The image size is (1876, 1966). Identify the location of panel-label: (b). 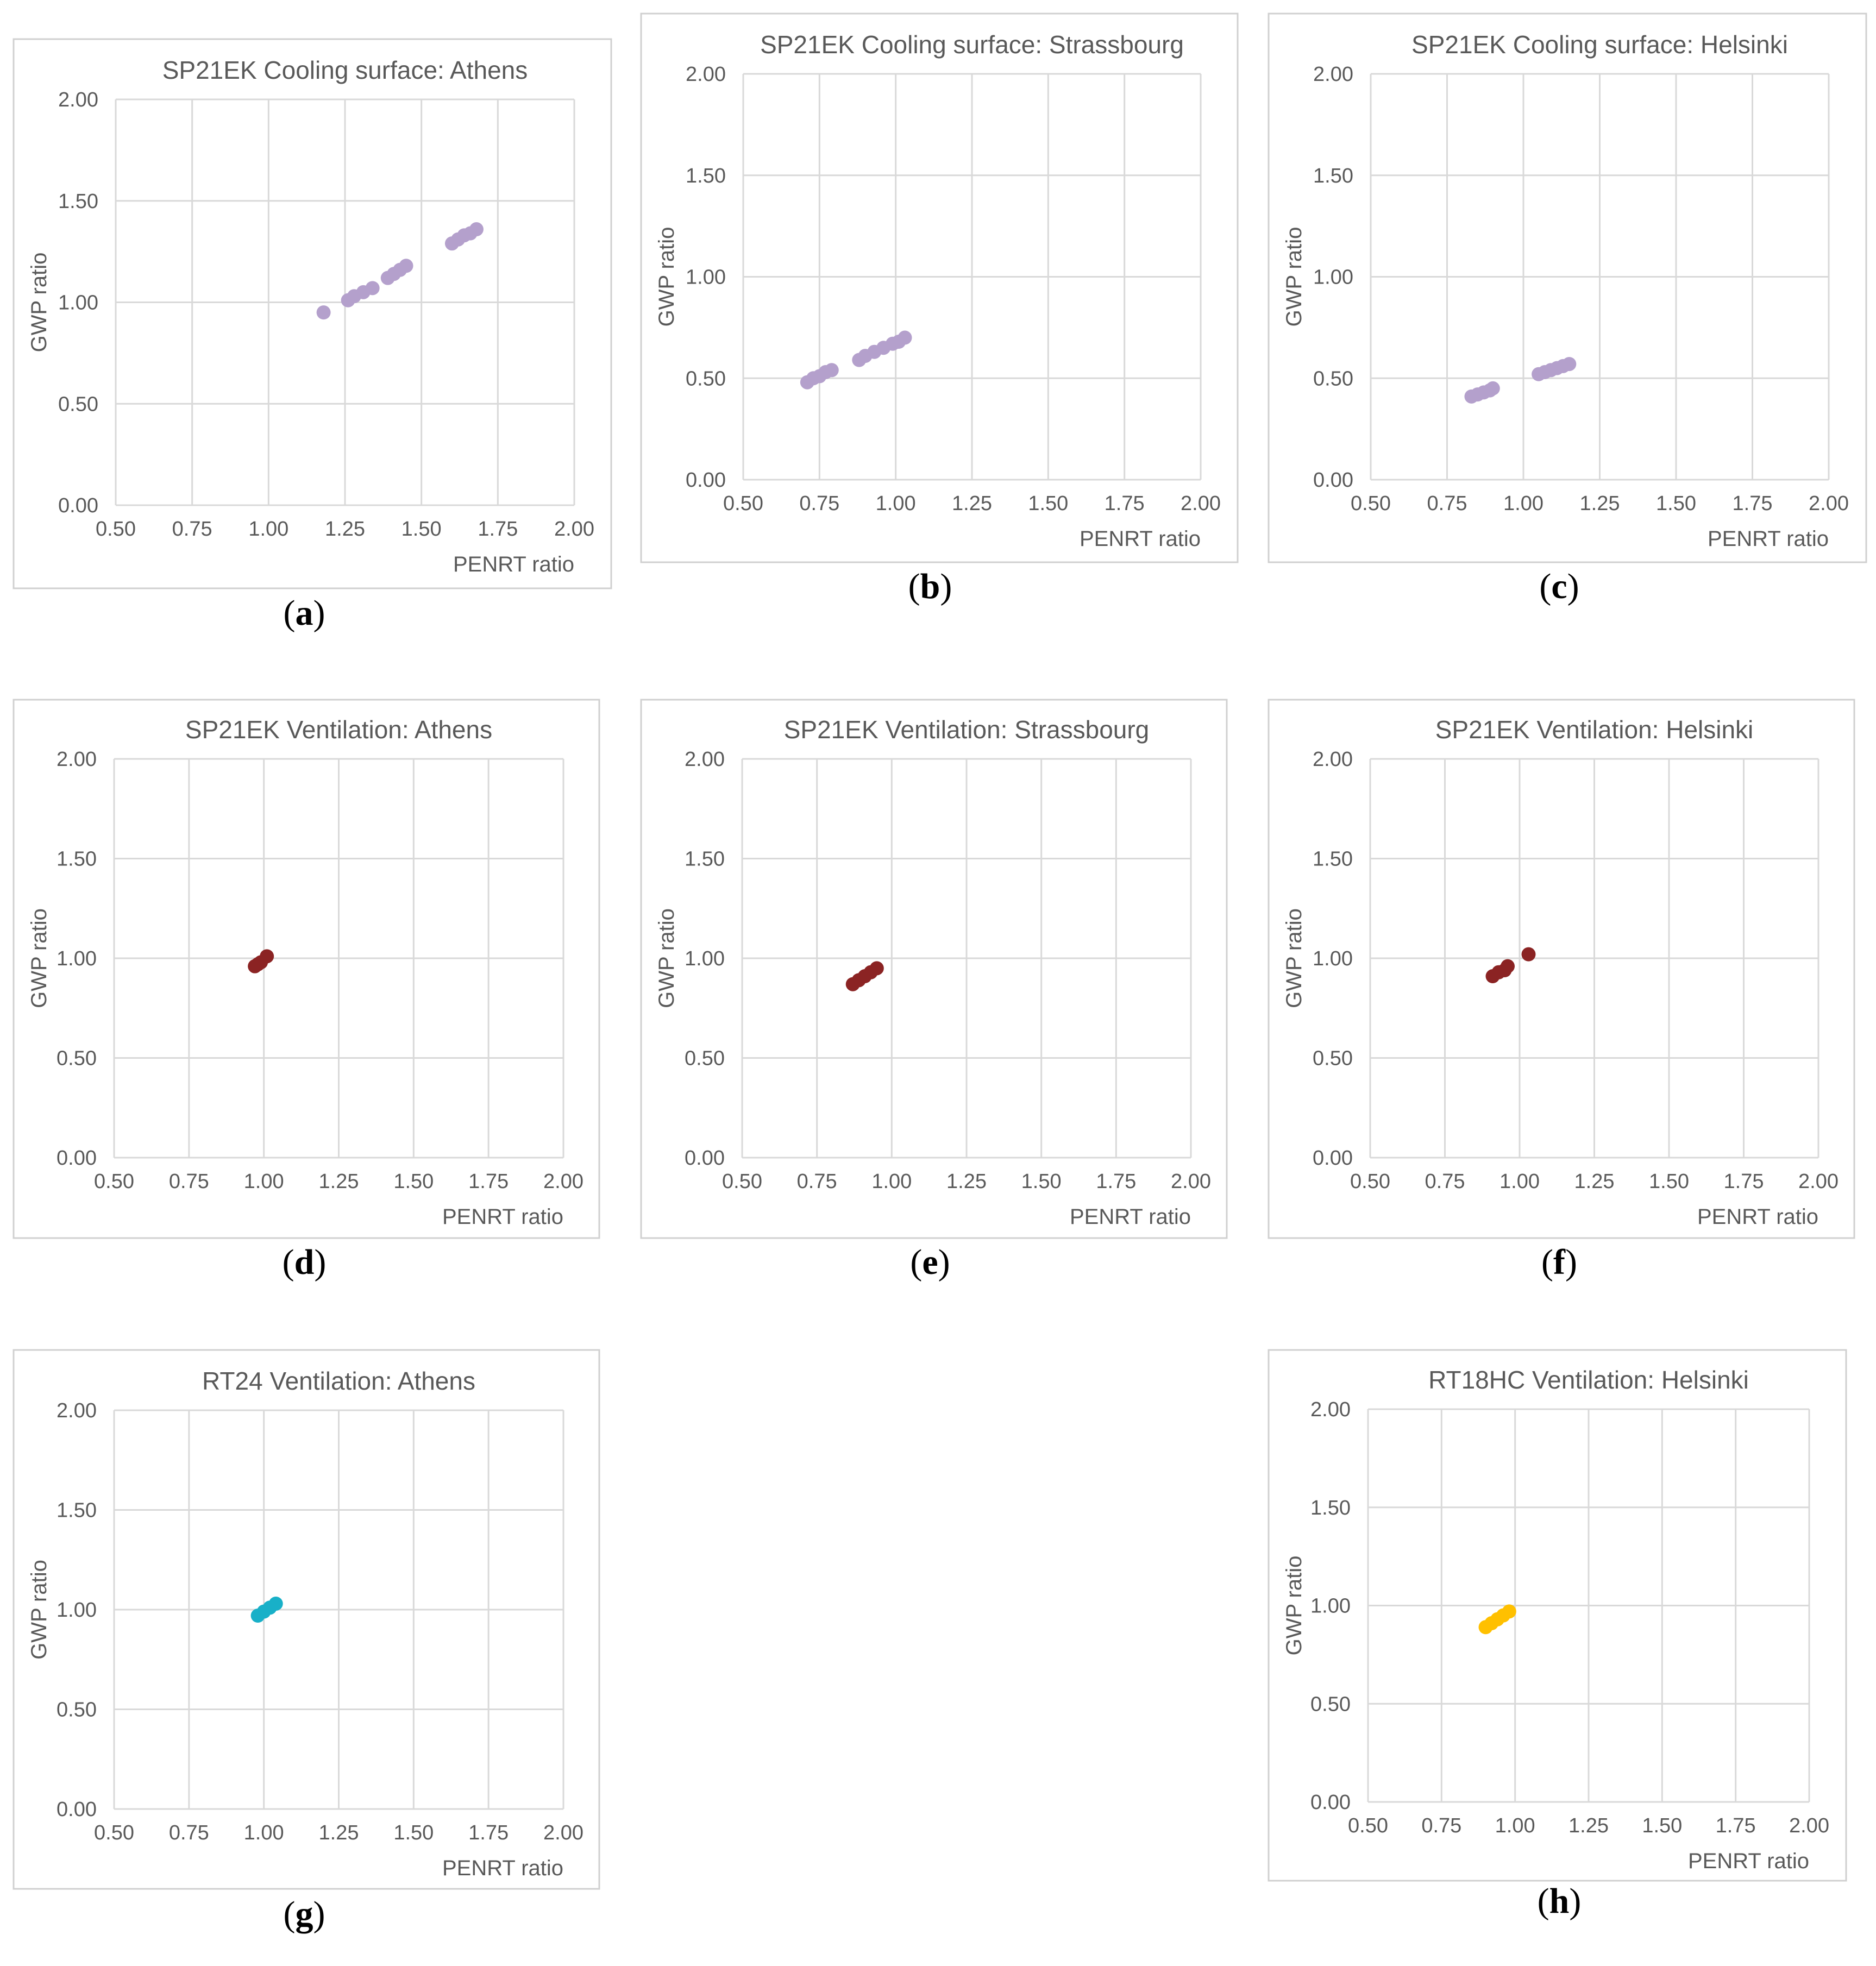
(930, 586).